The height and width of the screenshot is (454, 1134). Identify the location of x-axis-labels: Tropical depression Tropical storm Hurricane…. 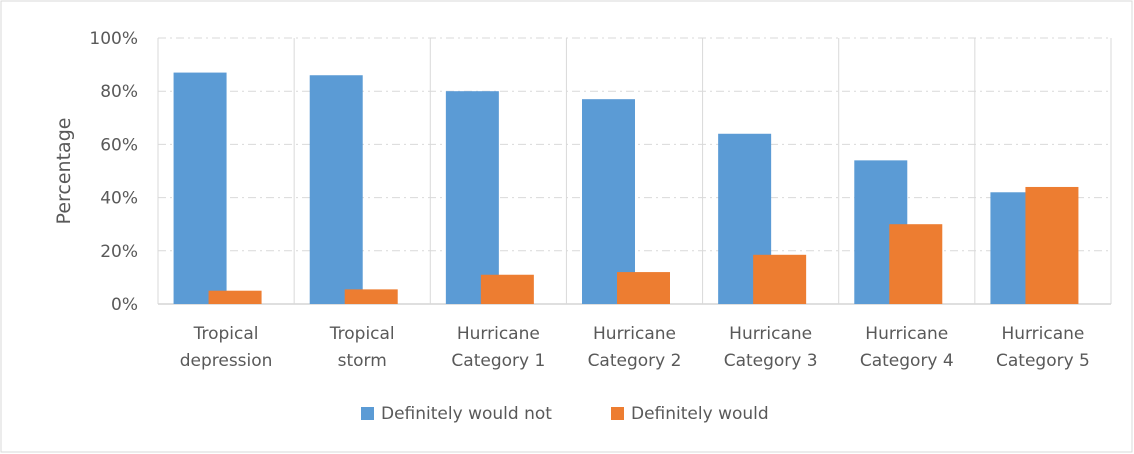
(635, 347).